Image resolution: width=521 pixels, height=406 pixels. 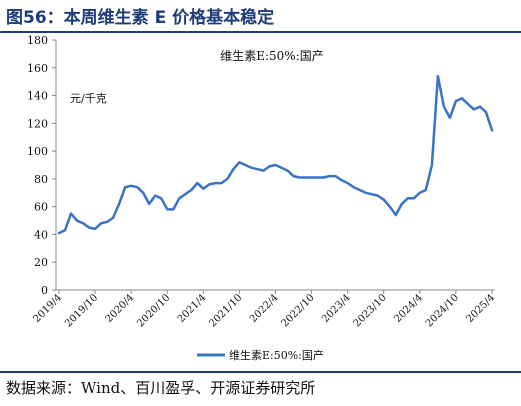 I want to click on chart-title: 维生素E:50%:国产, so click(x=272, y=56).